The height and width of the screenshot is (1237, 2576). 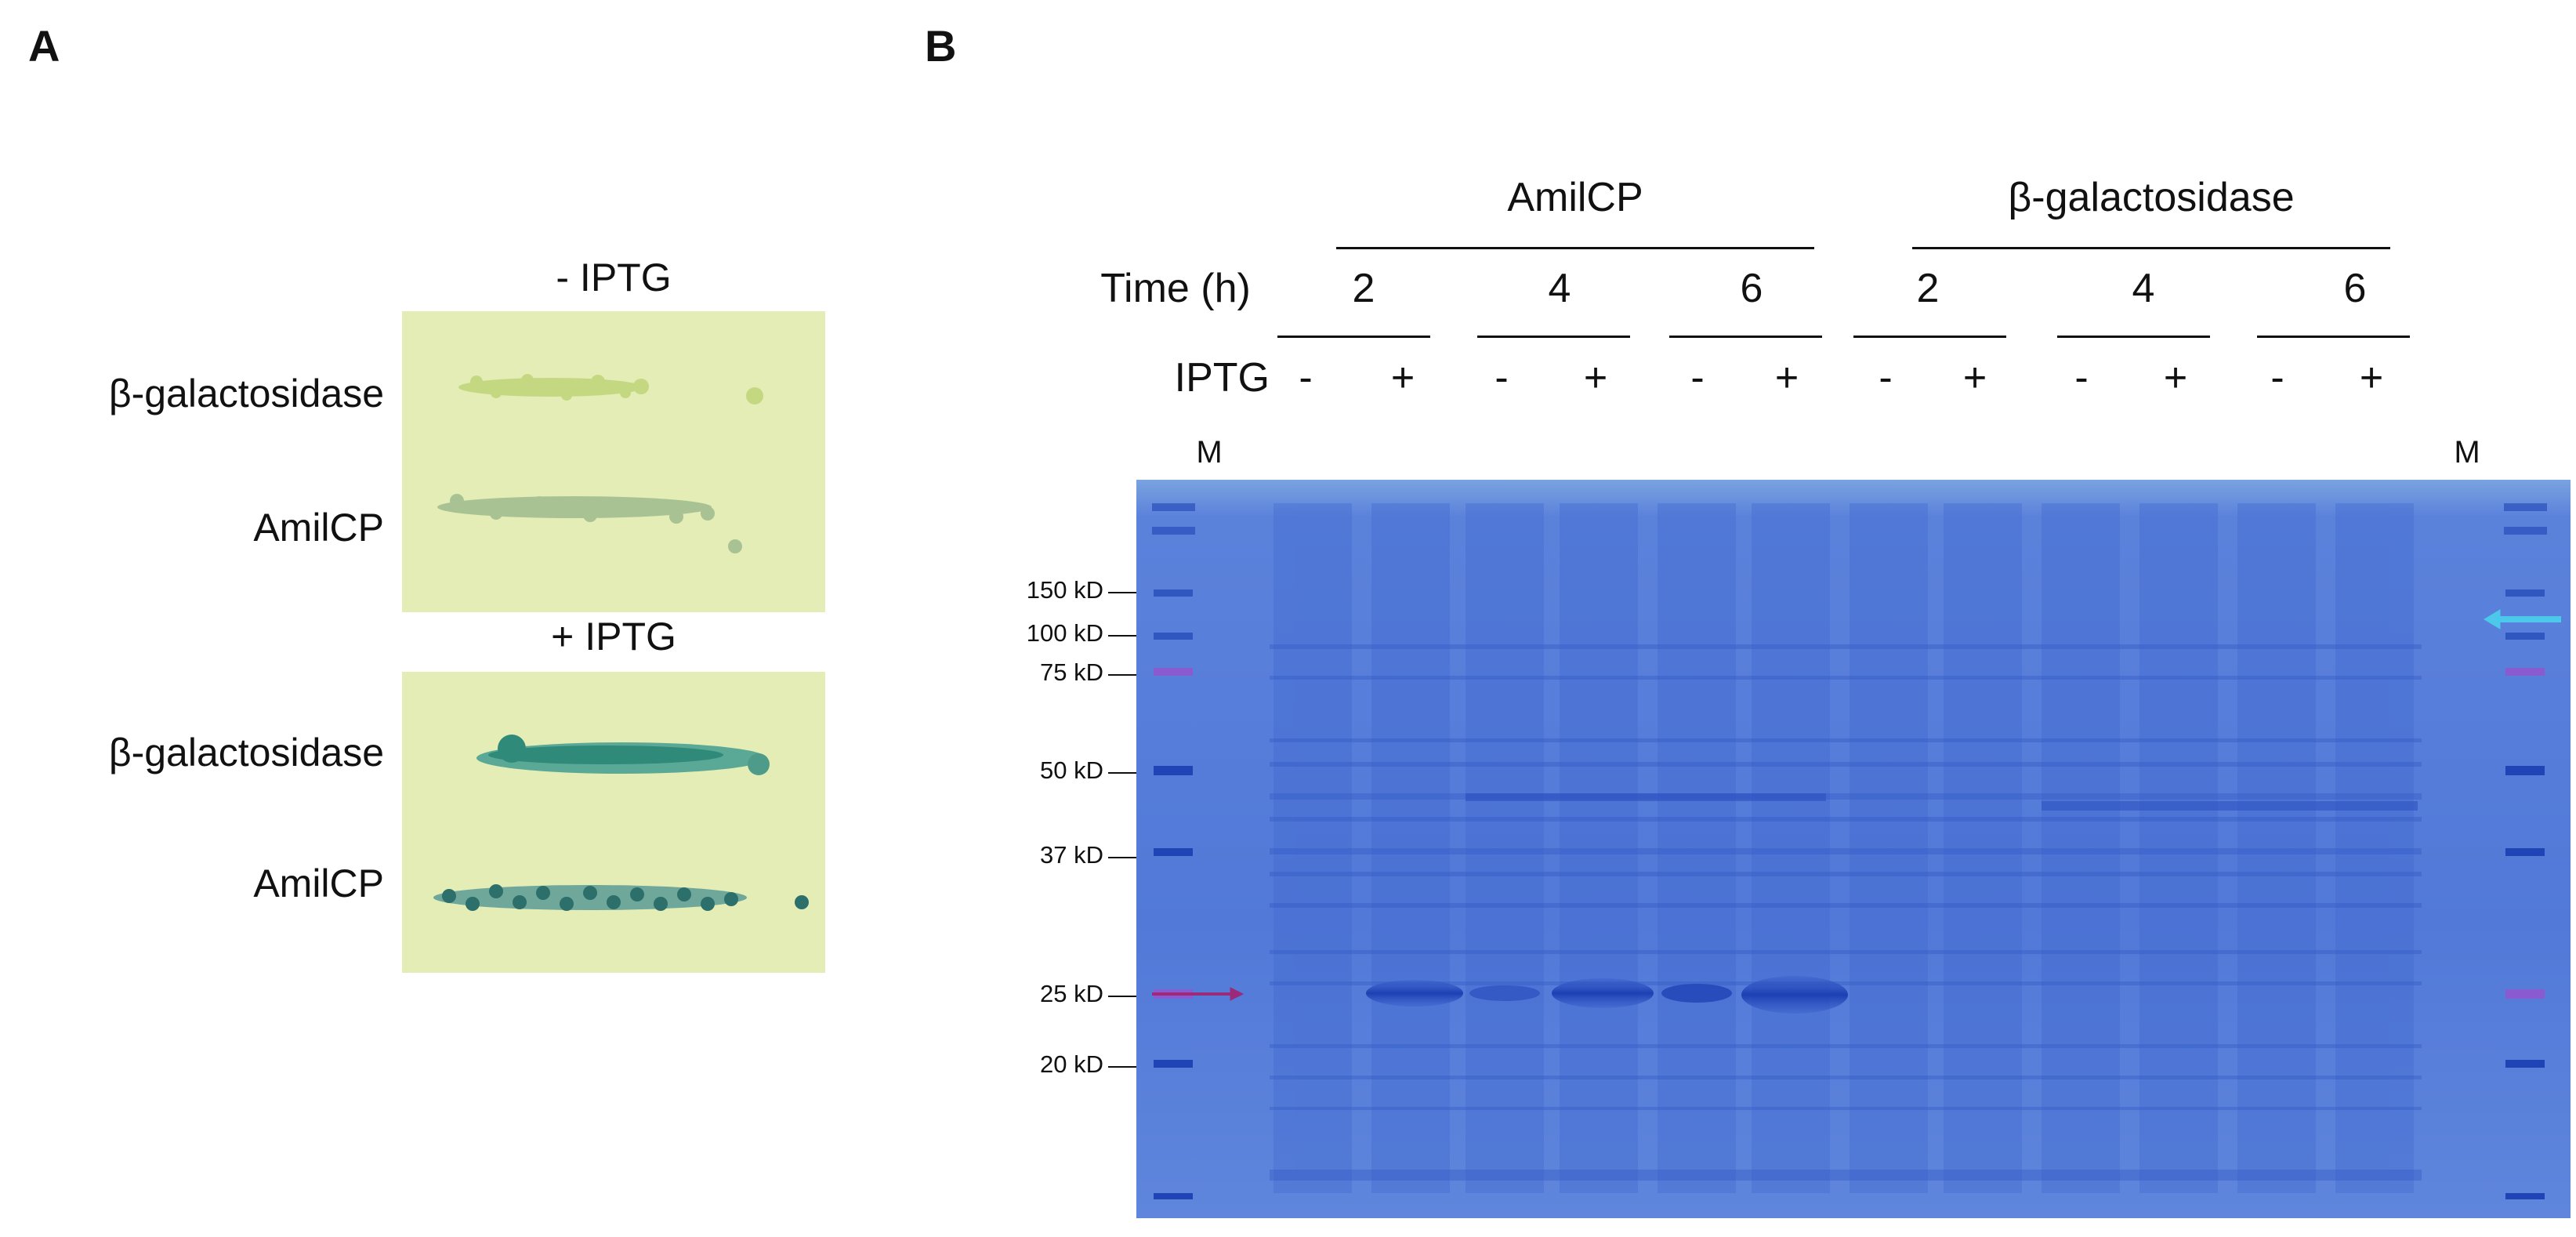 I want to click on time-label: Time (h), so click(x=1175, y=288).